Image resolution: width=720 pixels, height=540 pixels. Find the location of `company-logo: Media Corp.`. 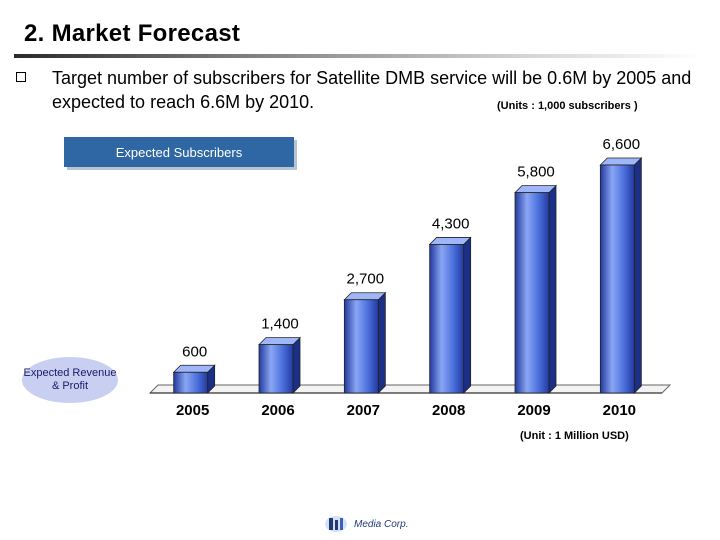

company-logo: Media Corp. is located at coordinates (366, 524).